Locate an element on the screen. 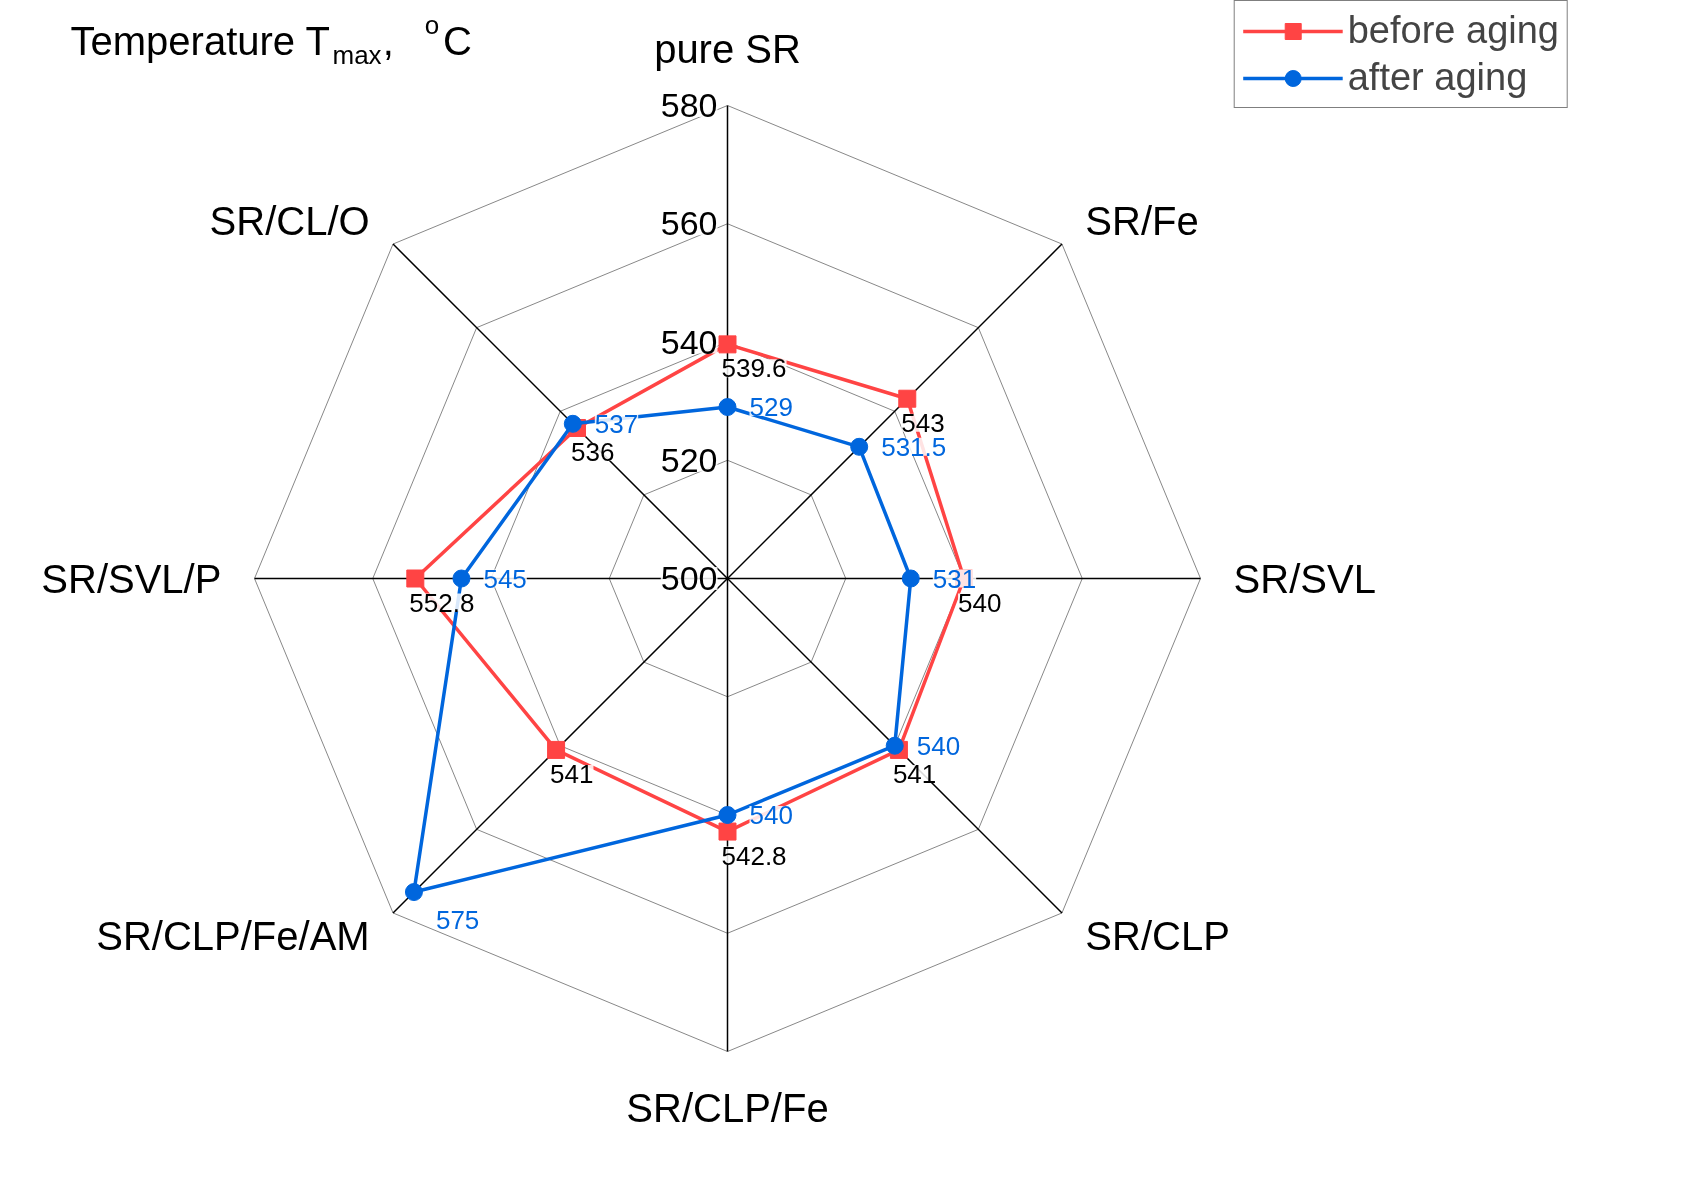 This screenshot has width=1681, height=1204. y-tick-label: 560 is located at coordinates (689, 223).